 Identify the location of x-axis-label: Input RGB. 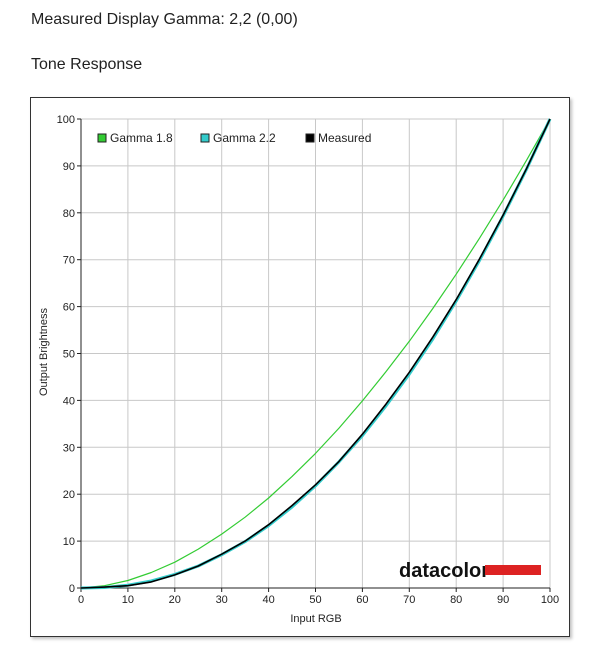
(315, 619).